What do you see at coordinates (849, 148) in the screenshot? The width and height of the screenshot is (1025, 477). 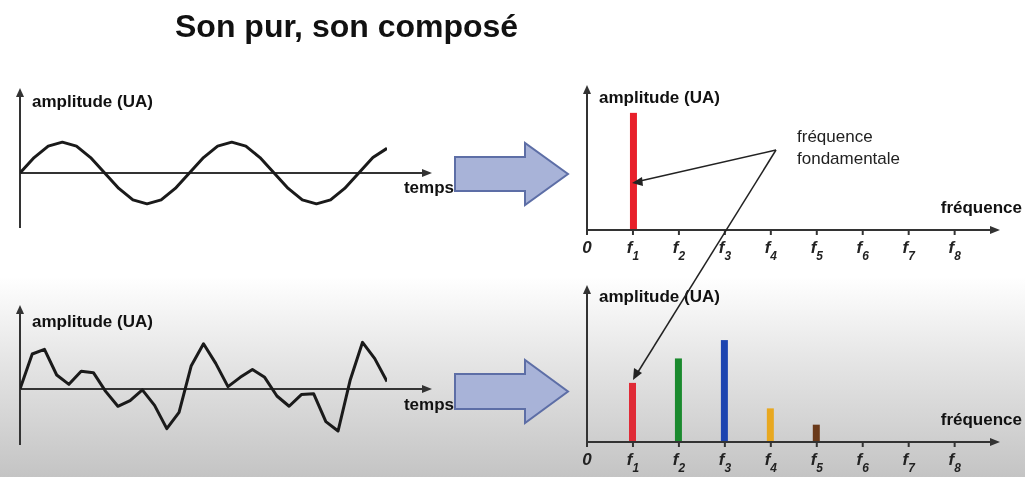 I see `annotation: fréquence fondamentale` at bounding box center [849, 148].